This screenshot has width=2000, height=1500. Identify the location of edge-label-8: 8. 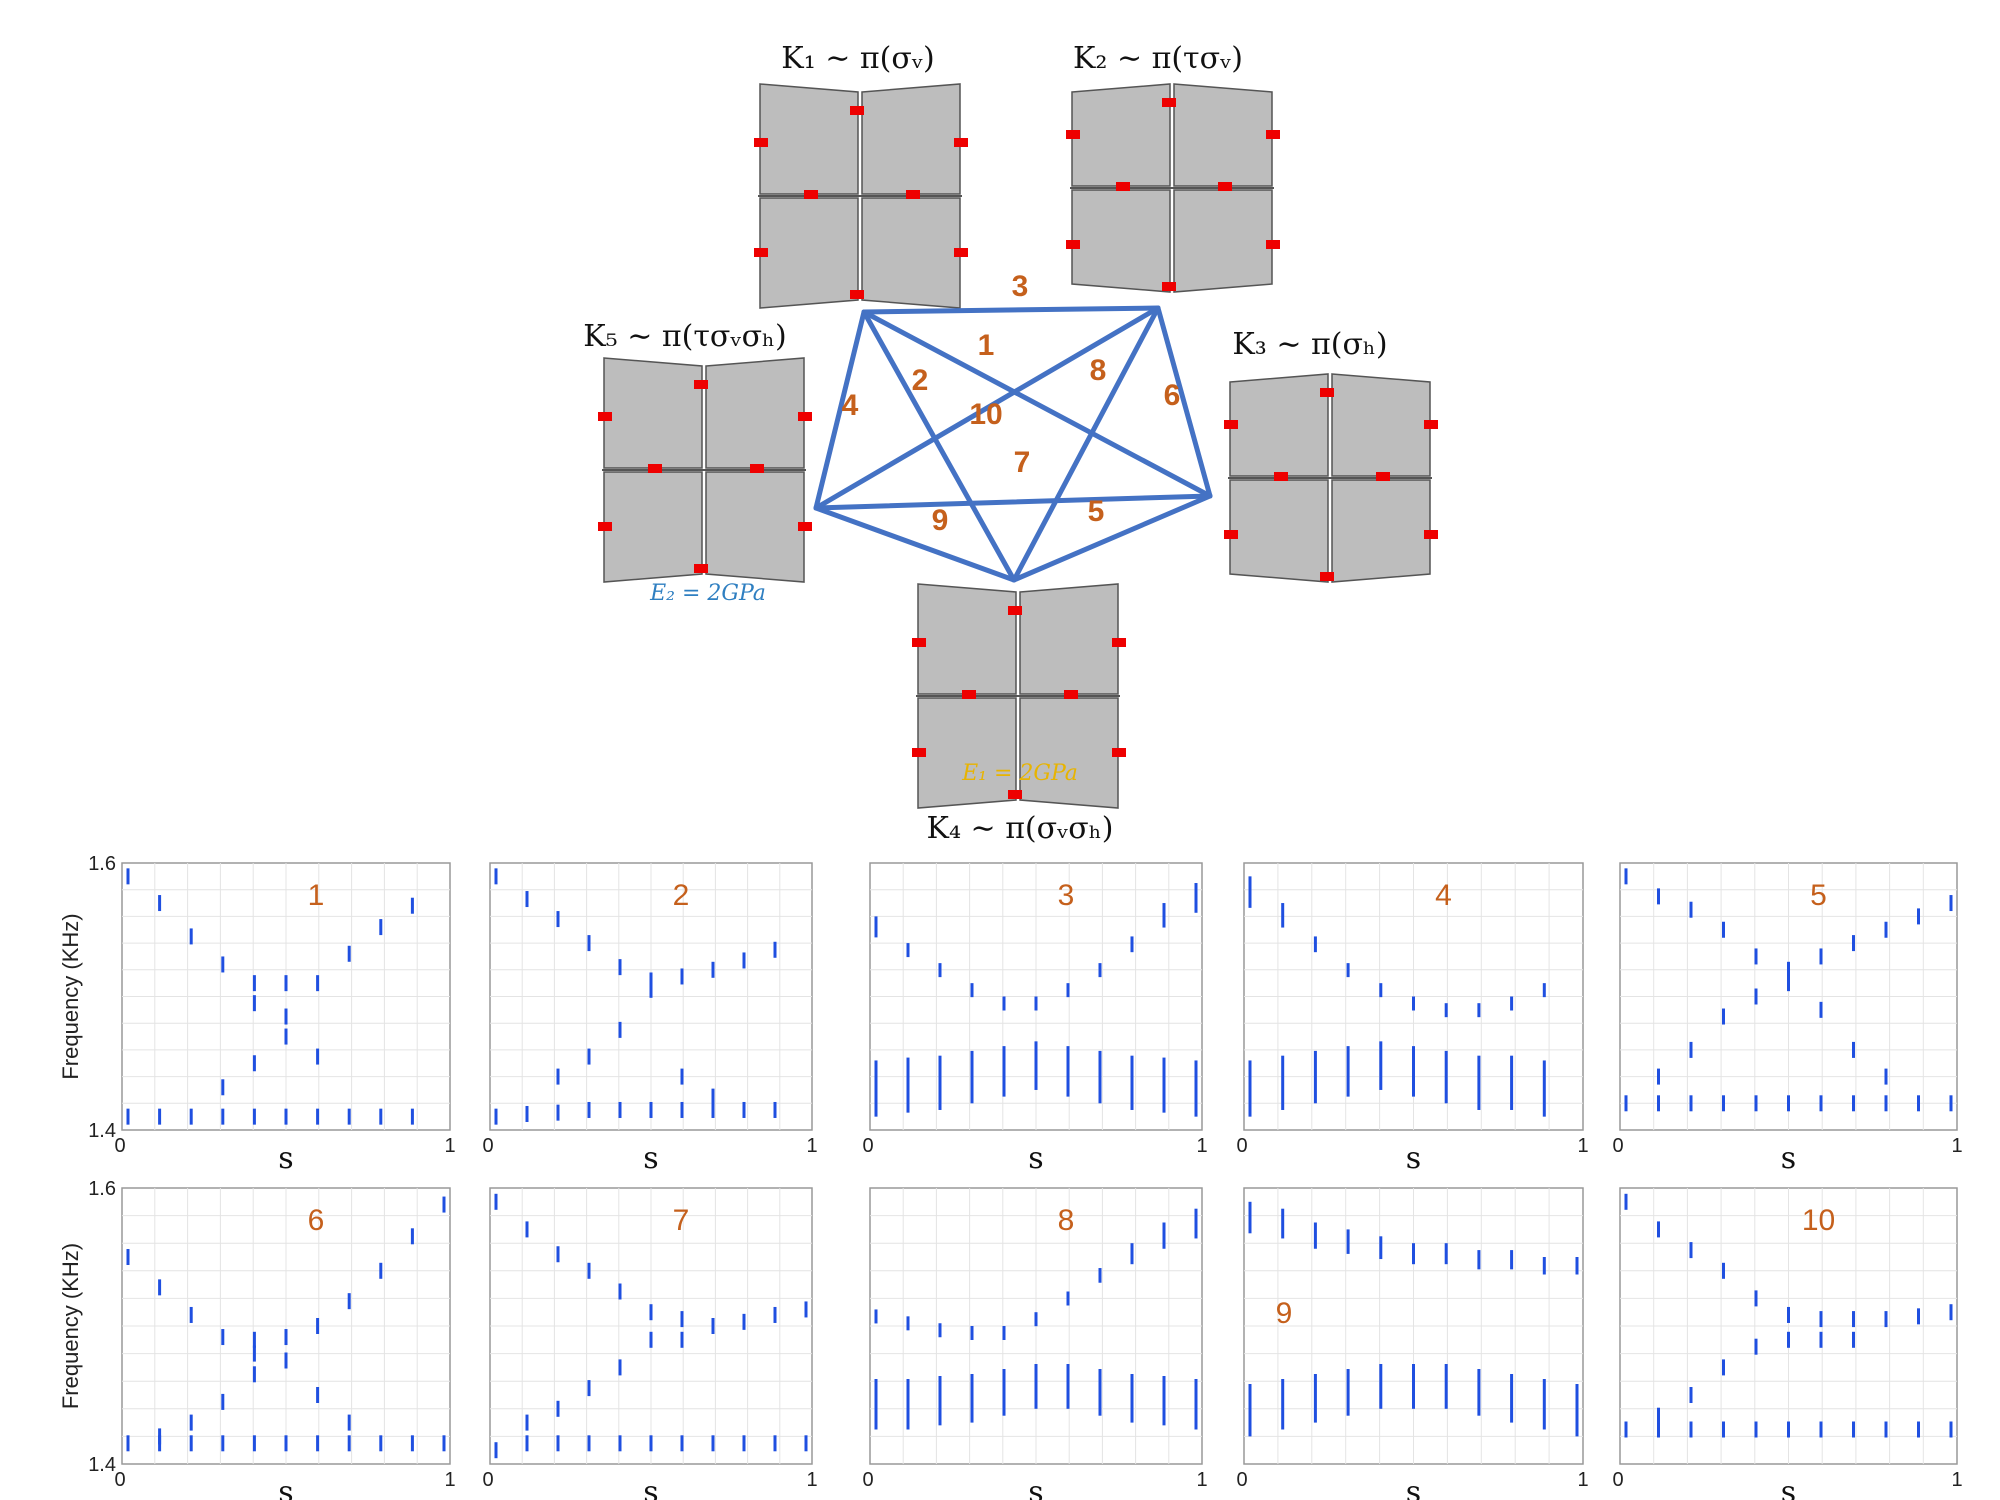
(1098, 370).